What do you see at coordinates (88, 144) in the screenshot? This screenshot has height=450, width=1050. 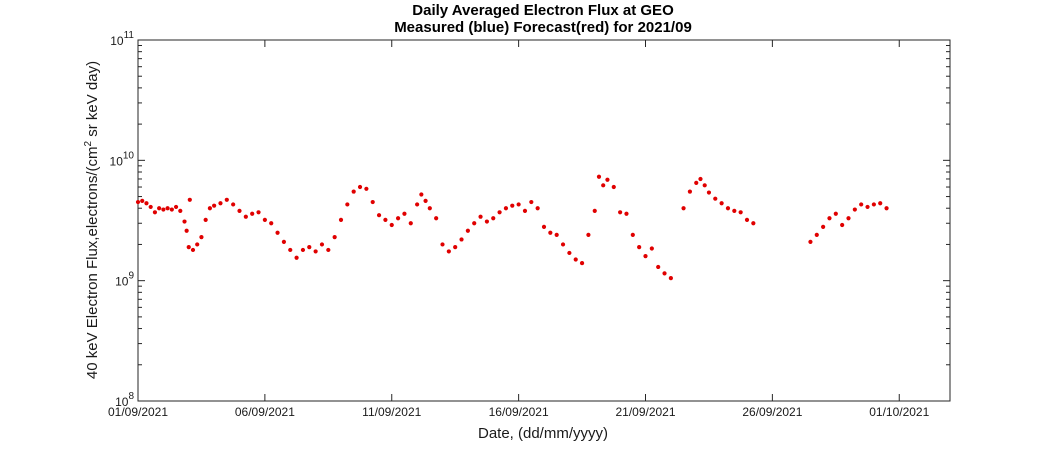 I see `y-axis-label-superscript: 2` at bounding box center [88, 144].